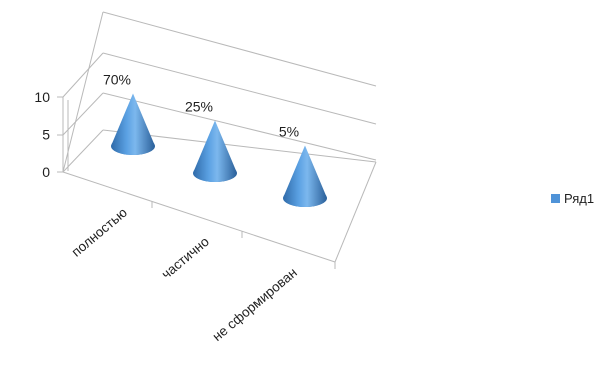 Image resolution: width=614 pixels, height=379 pixels. I want to click on legend-swatch, so click(555, 198).